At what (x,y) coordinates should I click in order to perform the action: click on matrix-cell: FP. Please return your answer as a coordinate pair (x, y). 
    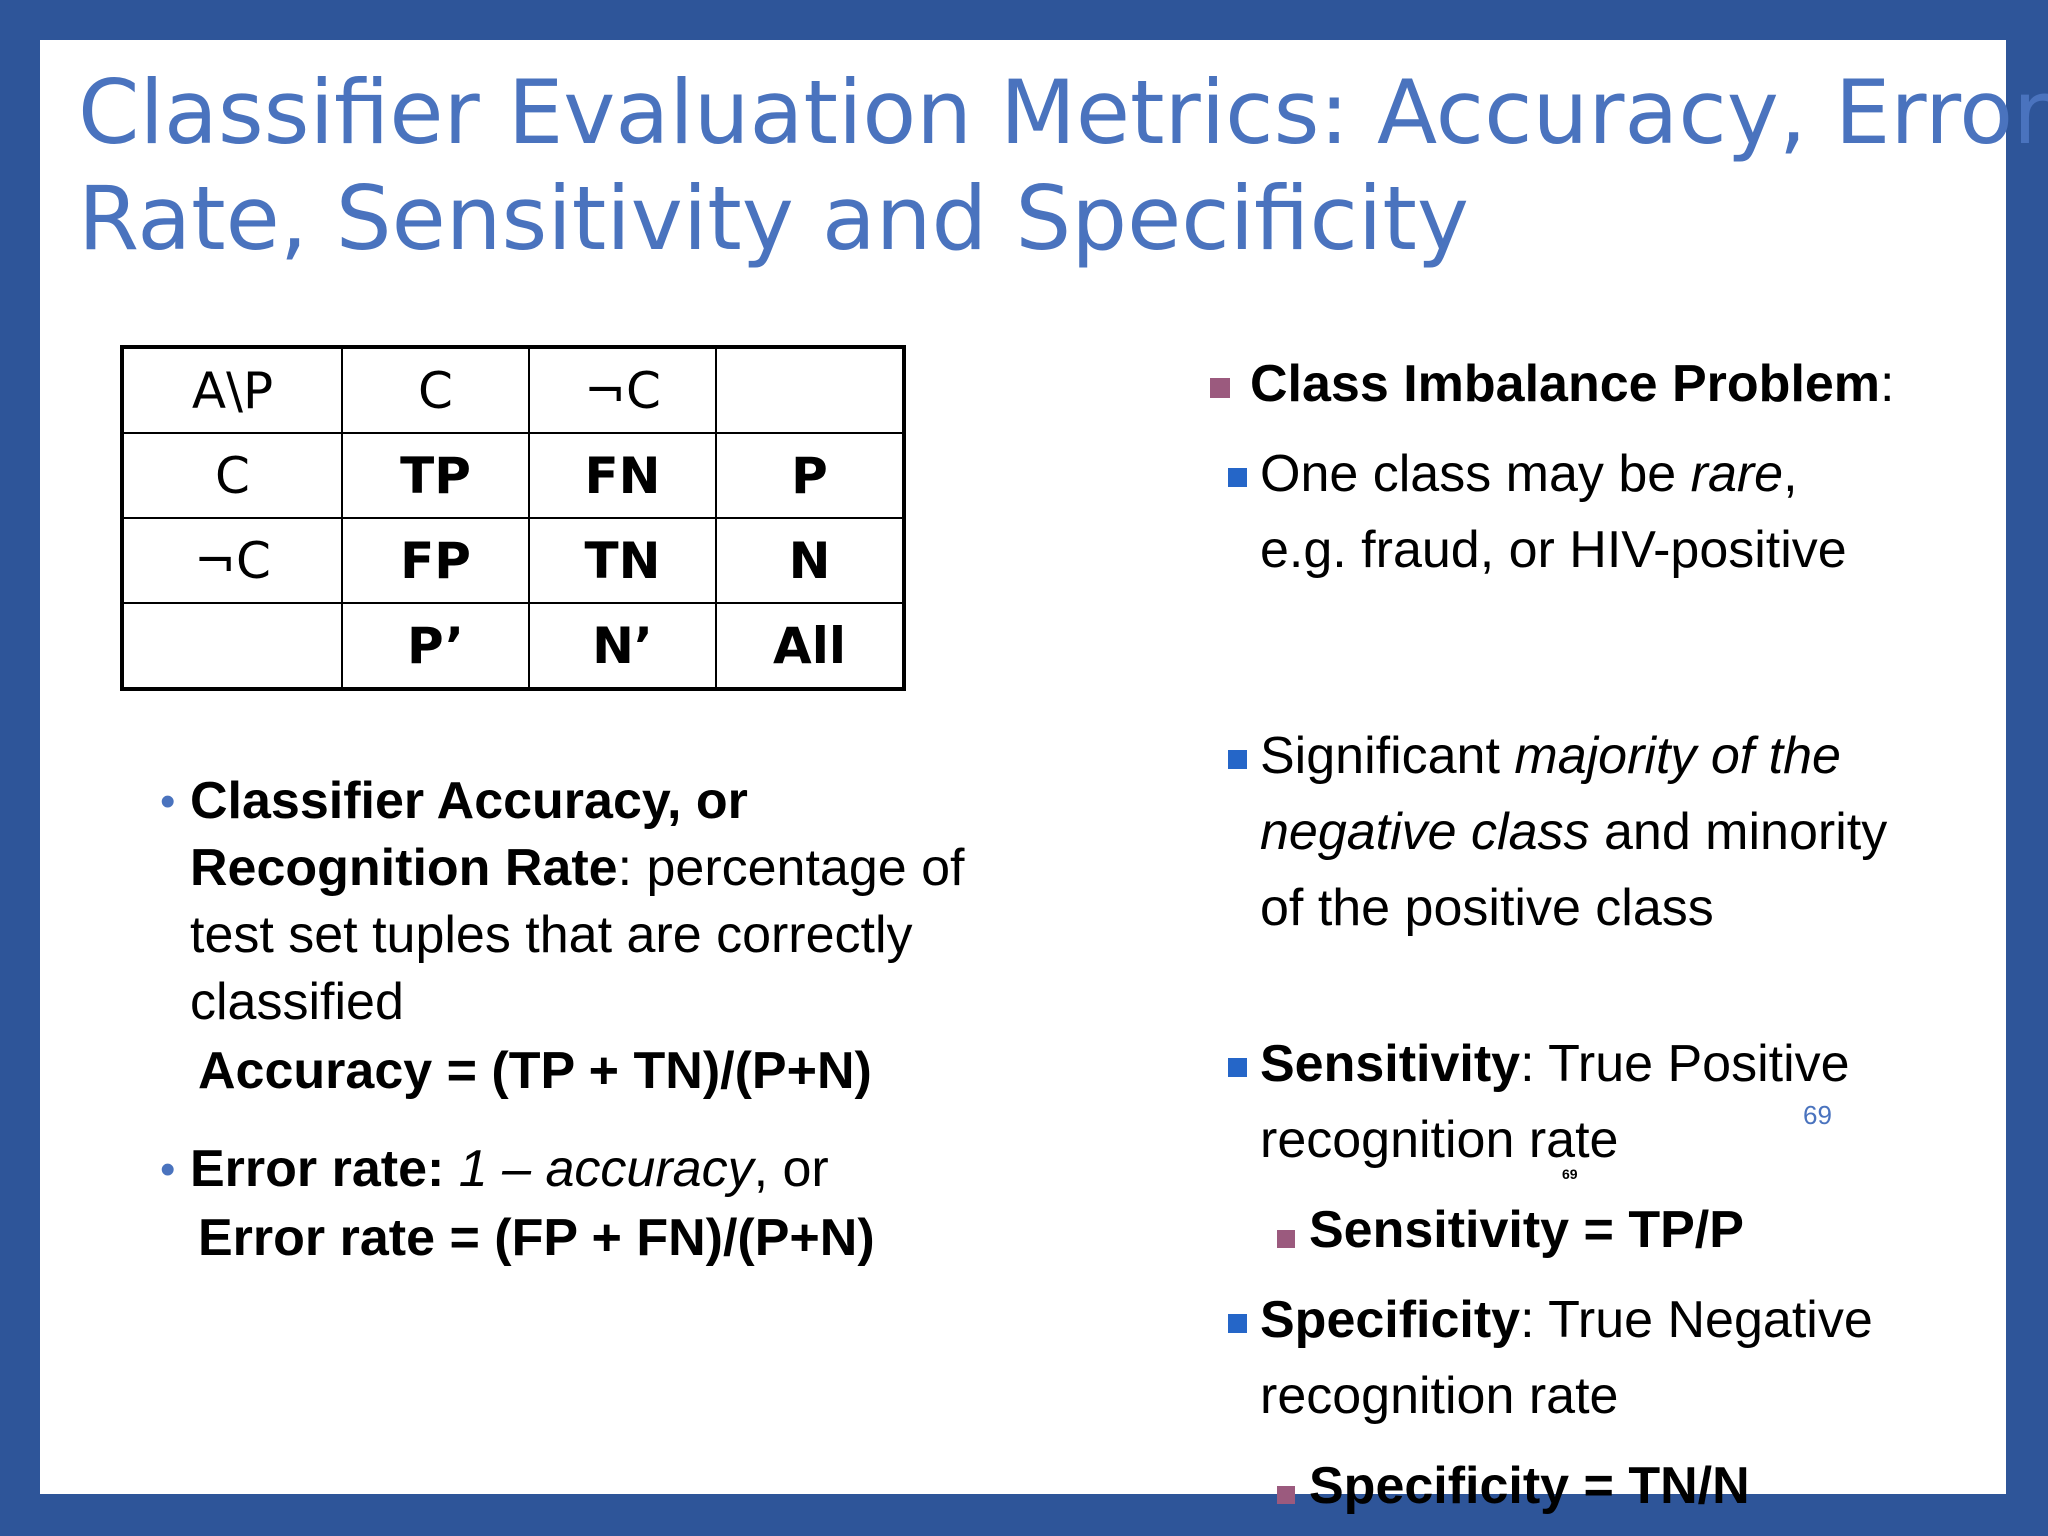
    Looking at the image, I should click on (435, 560).